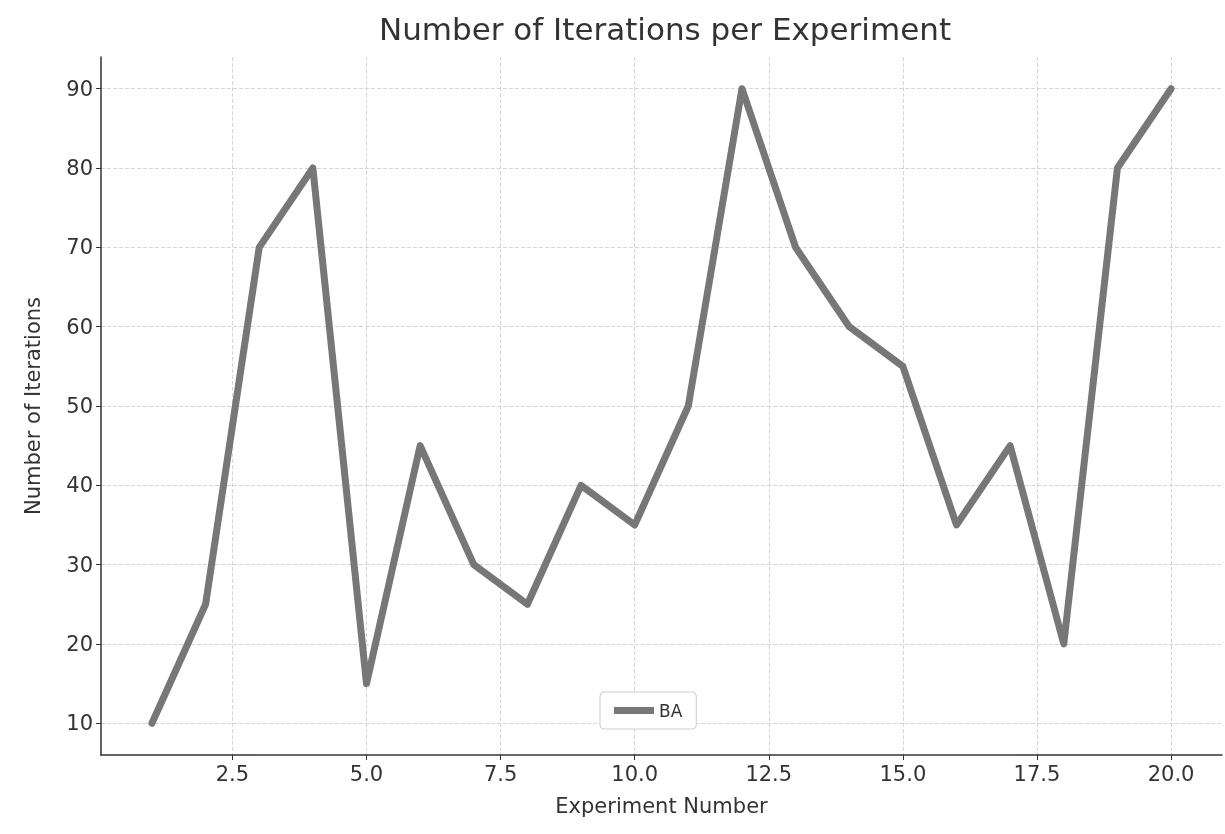  What do you see at coordinates (79, 168) in the screenshot?
I see `y-tick-label: 80` at bounding box center [79, 168].